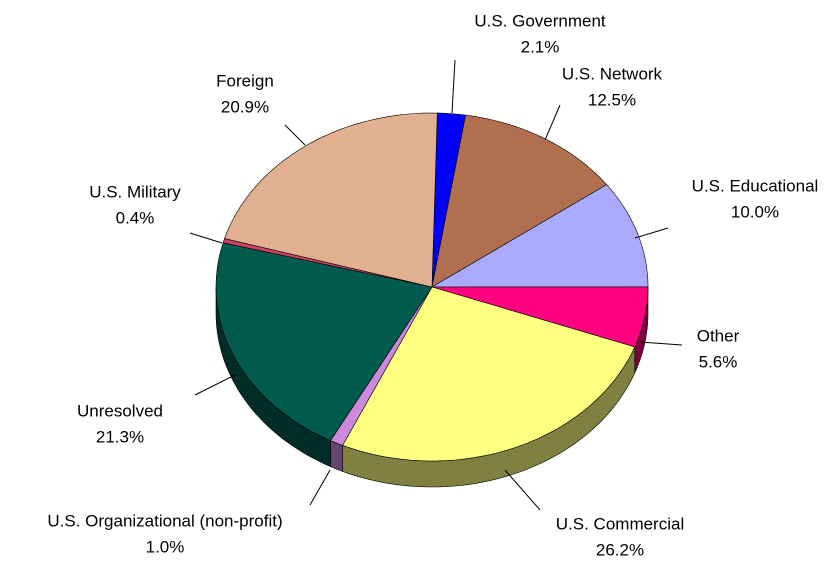 The image size is (840, 564). I want to click on slice-label: Other, so click(718, 335).